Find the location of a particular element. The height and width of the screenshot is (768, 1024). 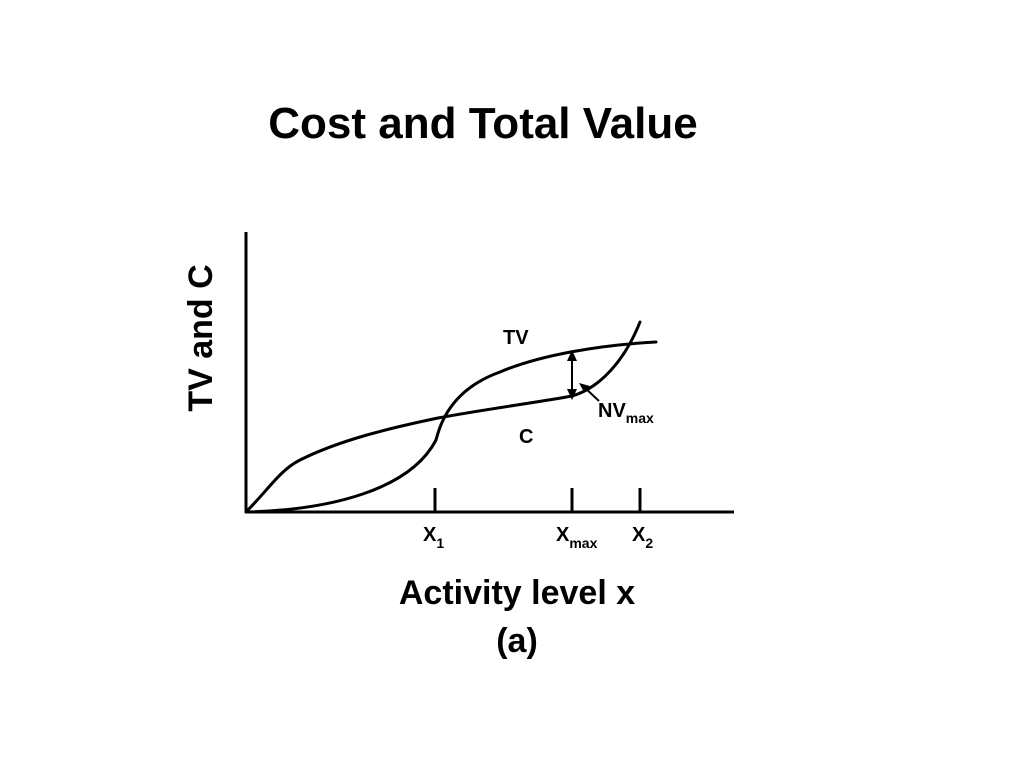

tv-curve is located at coordinates (443, 417).